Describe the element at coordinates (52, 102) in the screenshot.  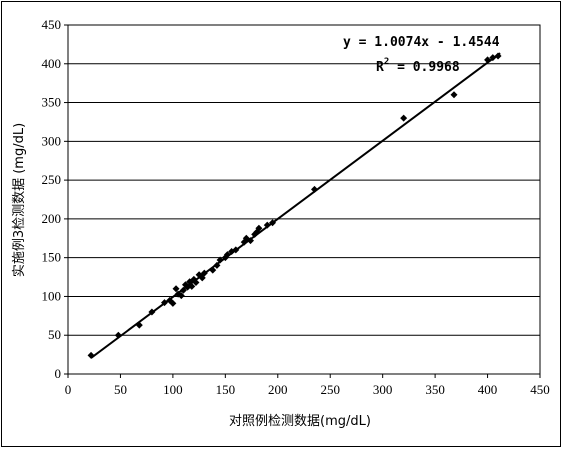
I see `y-tick-label: 350` at that location.